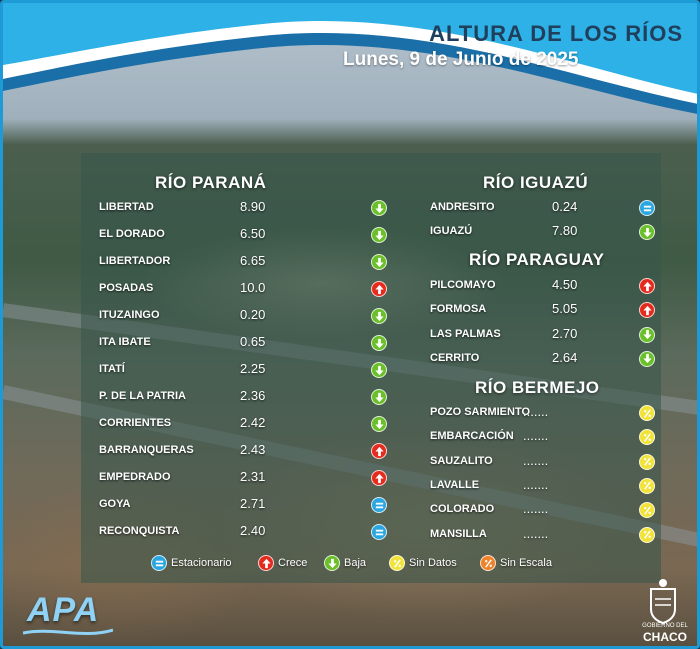  I want to click on station-value: 6.65, so click(253, 260).